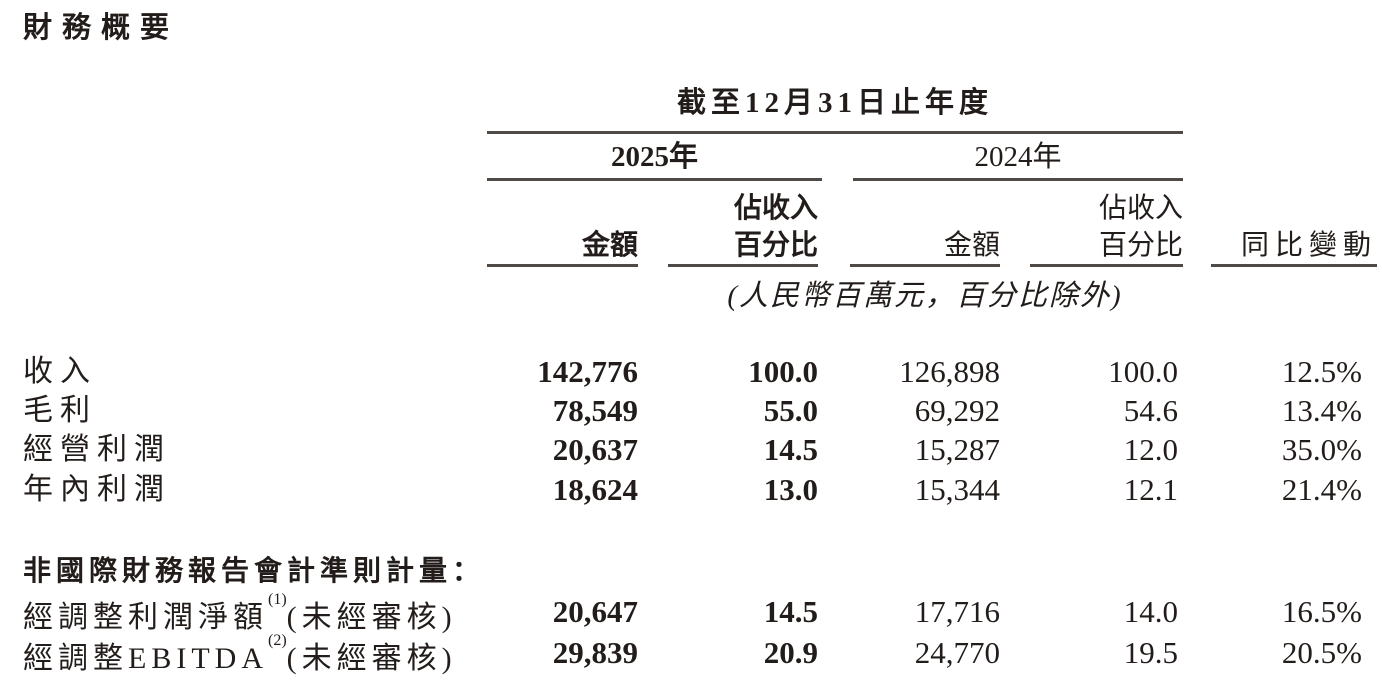 The image size is (1382, 692). Describe the element at coordinates (1150, 652) in the screenshot. I see `pct-2024-value: 19.5` at that location.